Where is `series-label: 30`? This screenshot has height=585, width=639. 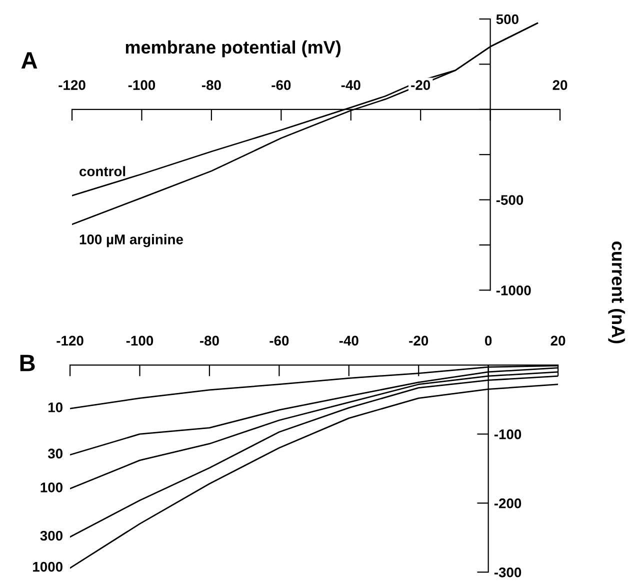
series-label: 30 is located at coordinates (55, 453).